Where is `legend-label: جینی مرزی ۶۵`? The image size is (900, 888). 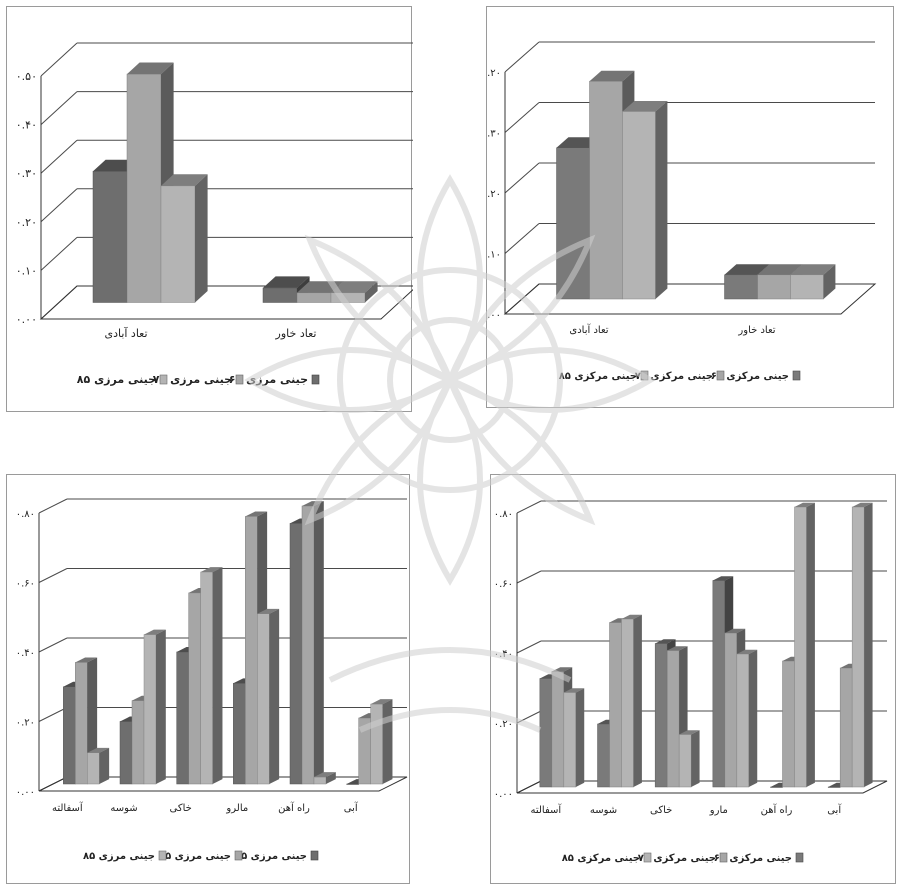 legend-label: جینی مرزی ۶۵ is located at coordinates (271, 856).